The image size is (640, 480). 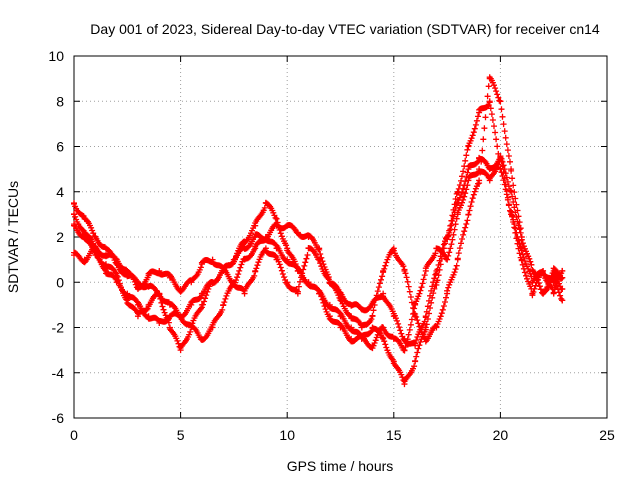 I want to click on y-tick-label: -2, so click(x=58, y=328).